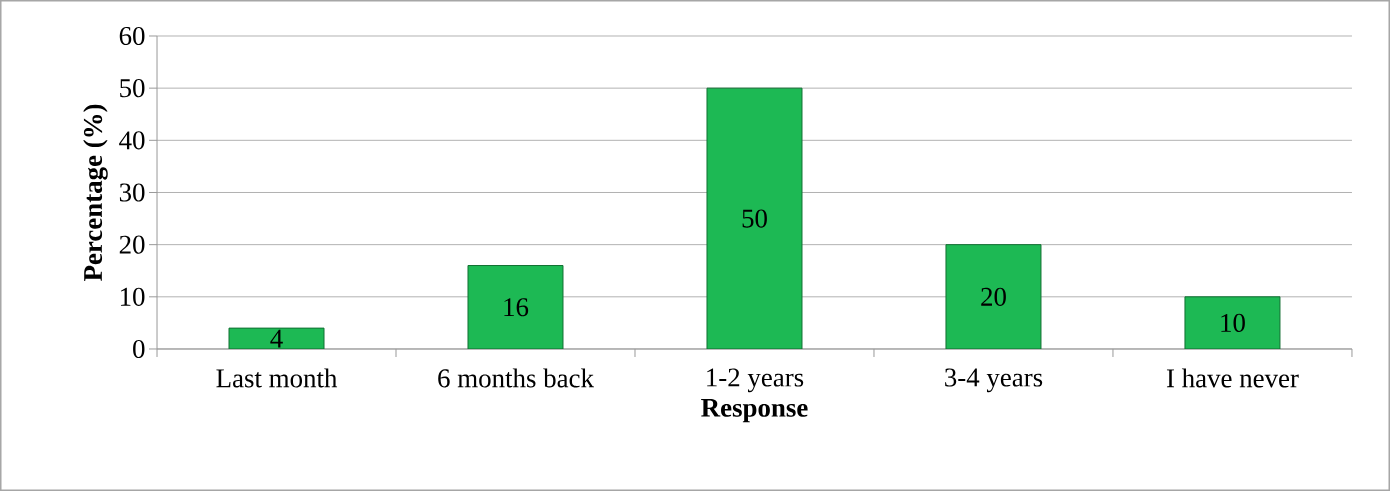 This screenshot has width=1390, height=491. Describe the element at coordinates (95, 193) in the screenshot. I see `y-axis-title: Percentage (%)` at that location.